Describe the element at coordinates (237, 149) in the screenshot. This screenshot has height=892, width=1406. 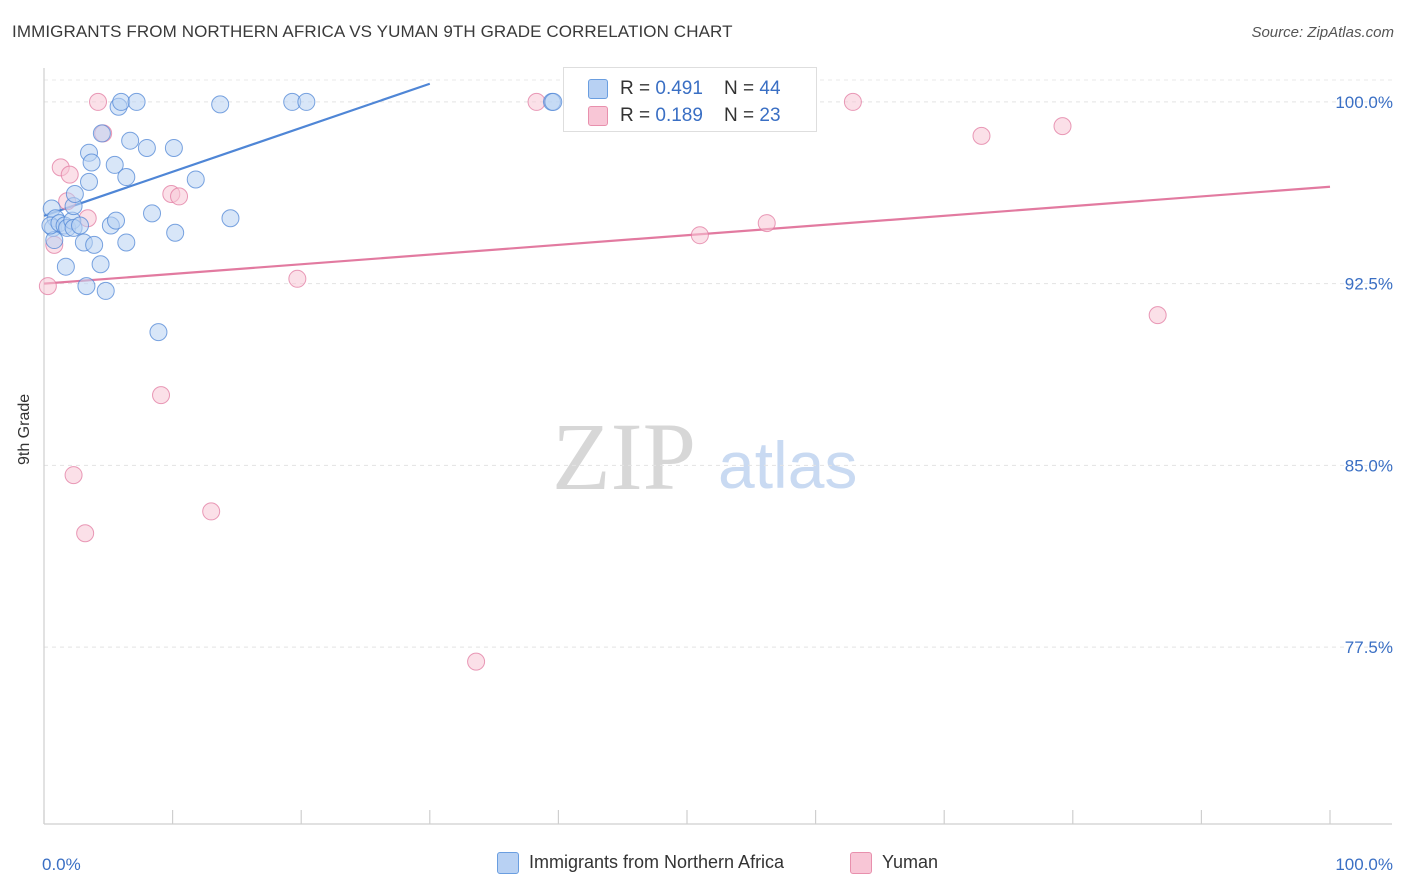
I see `trend-line-immigrants` at that location.